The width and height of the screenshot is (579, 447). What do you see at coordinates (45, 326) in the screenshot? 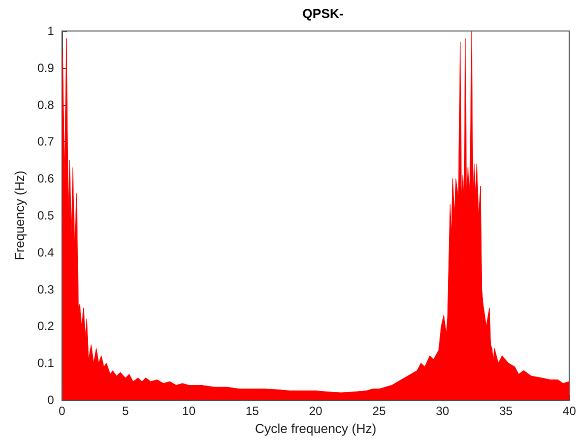
I see `y-tick-label: 0.2` at bounding box center [45, 326].